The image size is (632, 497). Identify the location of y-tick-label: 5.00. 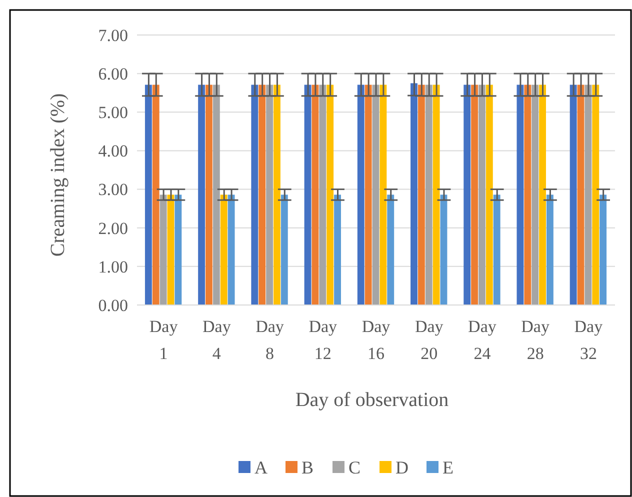
(113, 112).